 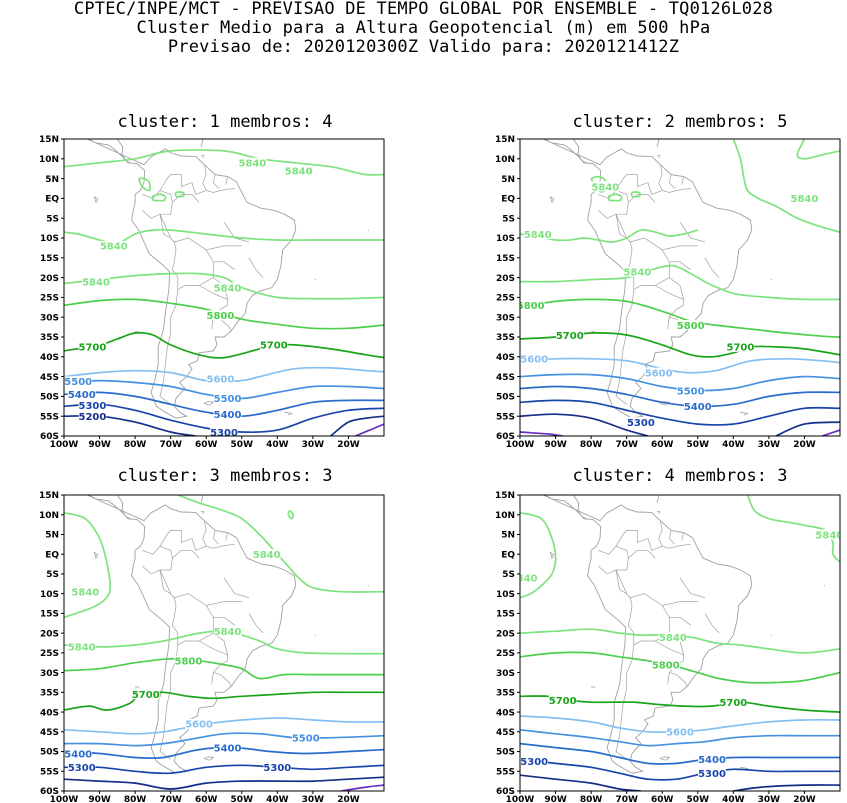 I want to click on lat-tick-label: 60S, so click(x=505, y=437).